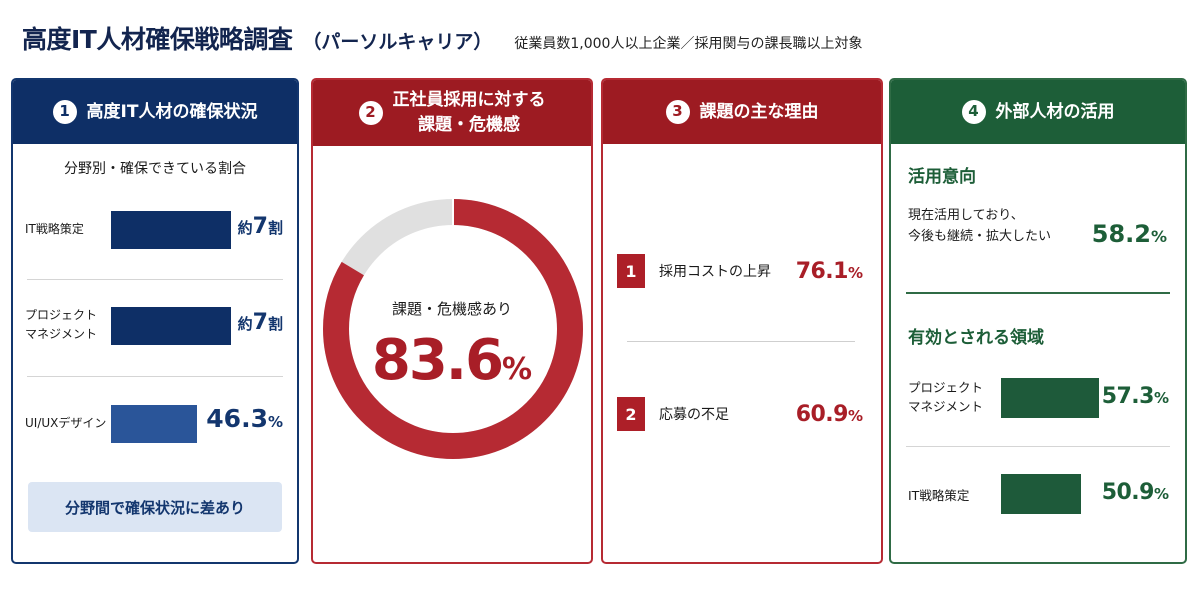 Image resolution: width=1200 pixels, height=600 pixels. I want to click on intent-description: 現在活用しており、 今後も継続・拡大したい, so click(980, 226).